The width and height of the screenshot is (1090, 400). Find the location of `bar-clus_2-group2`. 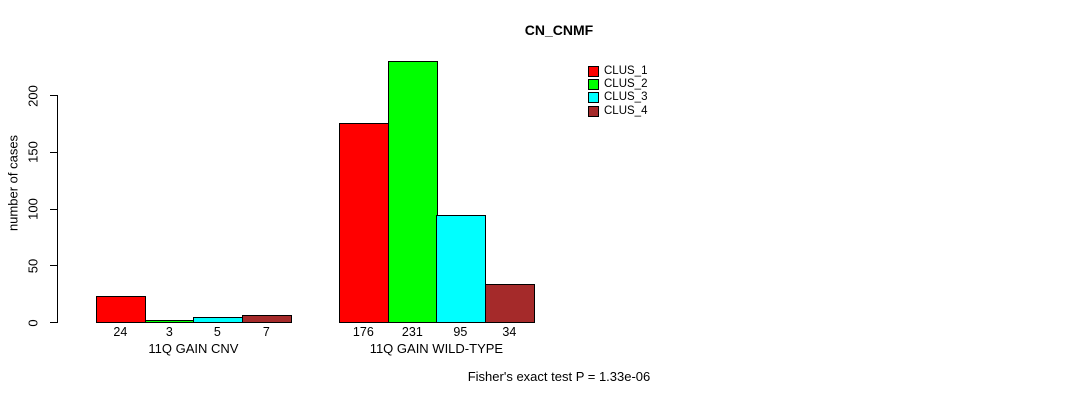

bar-clus_2-group2 is located at coordinates (413, 192).